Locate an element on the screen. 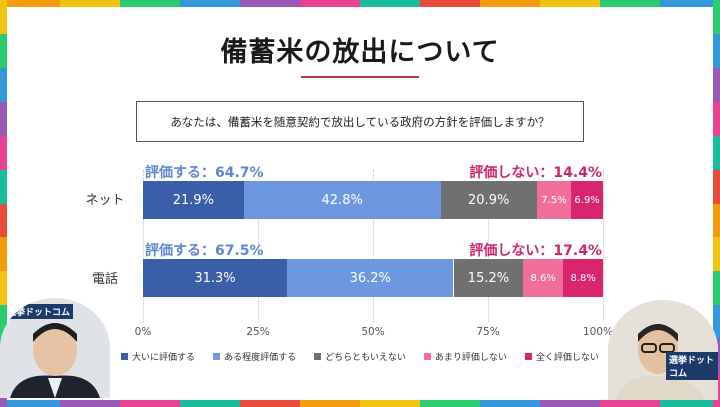  bar-segment-net-not-at-all: 6.9% is located at coordinates (587, 200).